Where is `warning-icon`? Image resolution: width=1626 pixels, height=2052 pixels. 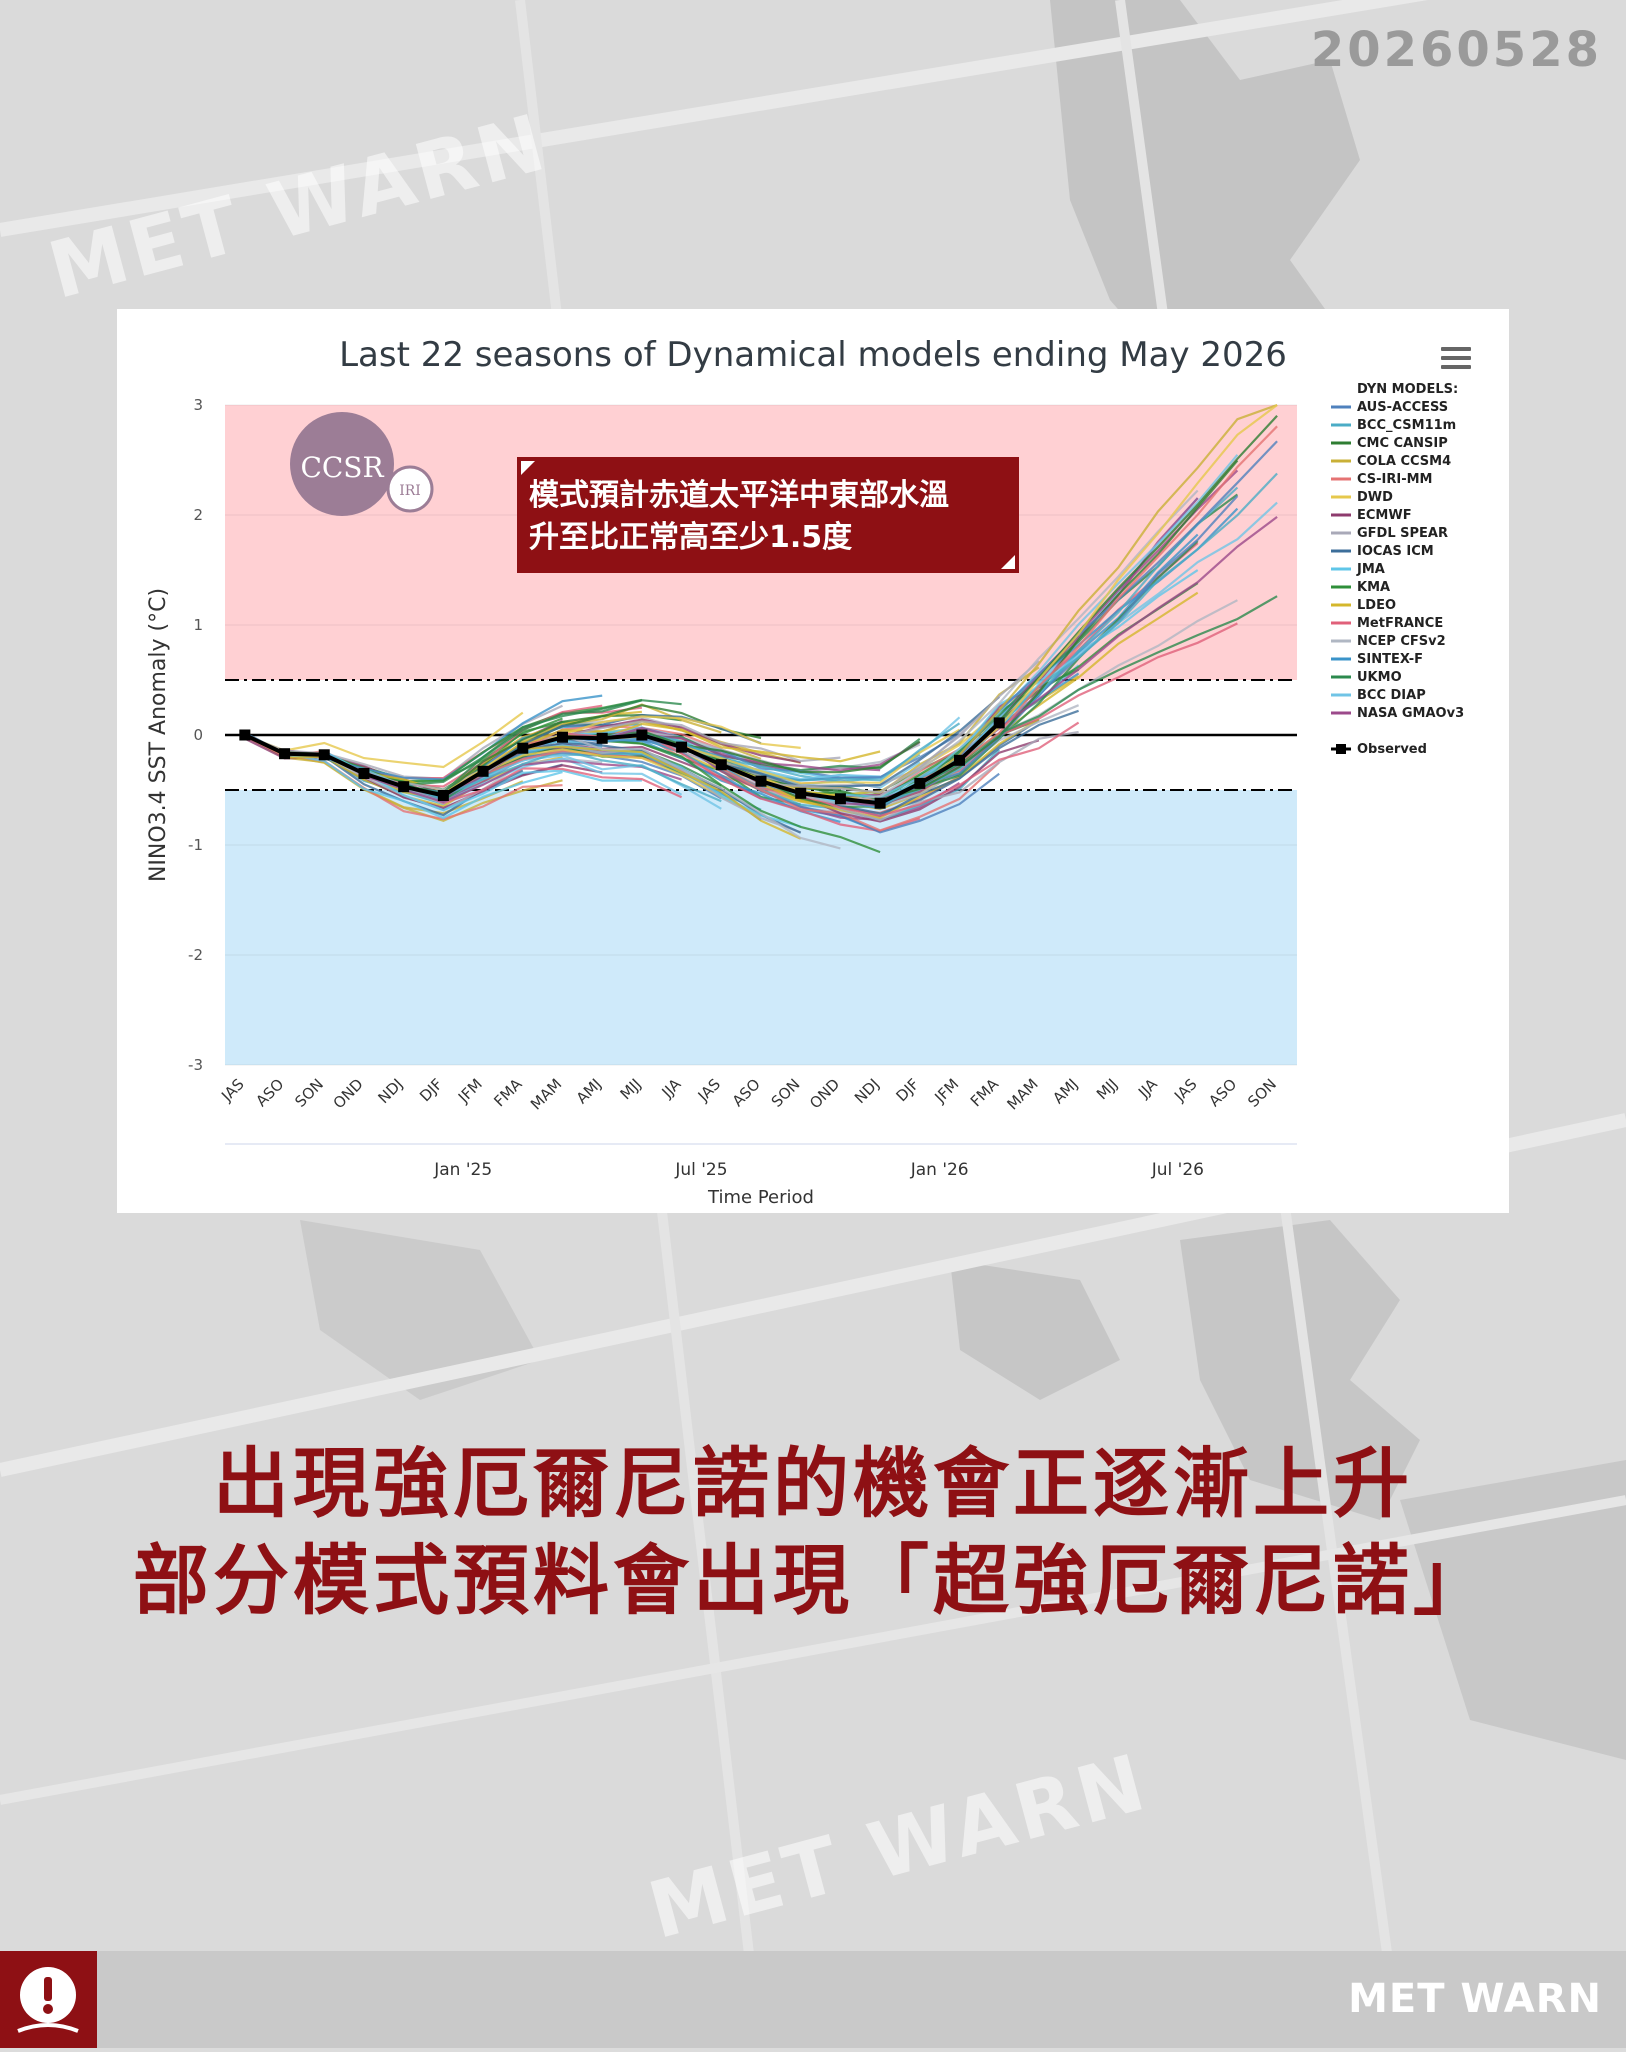 warning-icon is located at coordinates (48, 2000).